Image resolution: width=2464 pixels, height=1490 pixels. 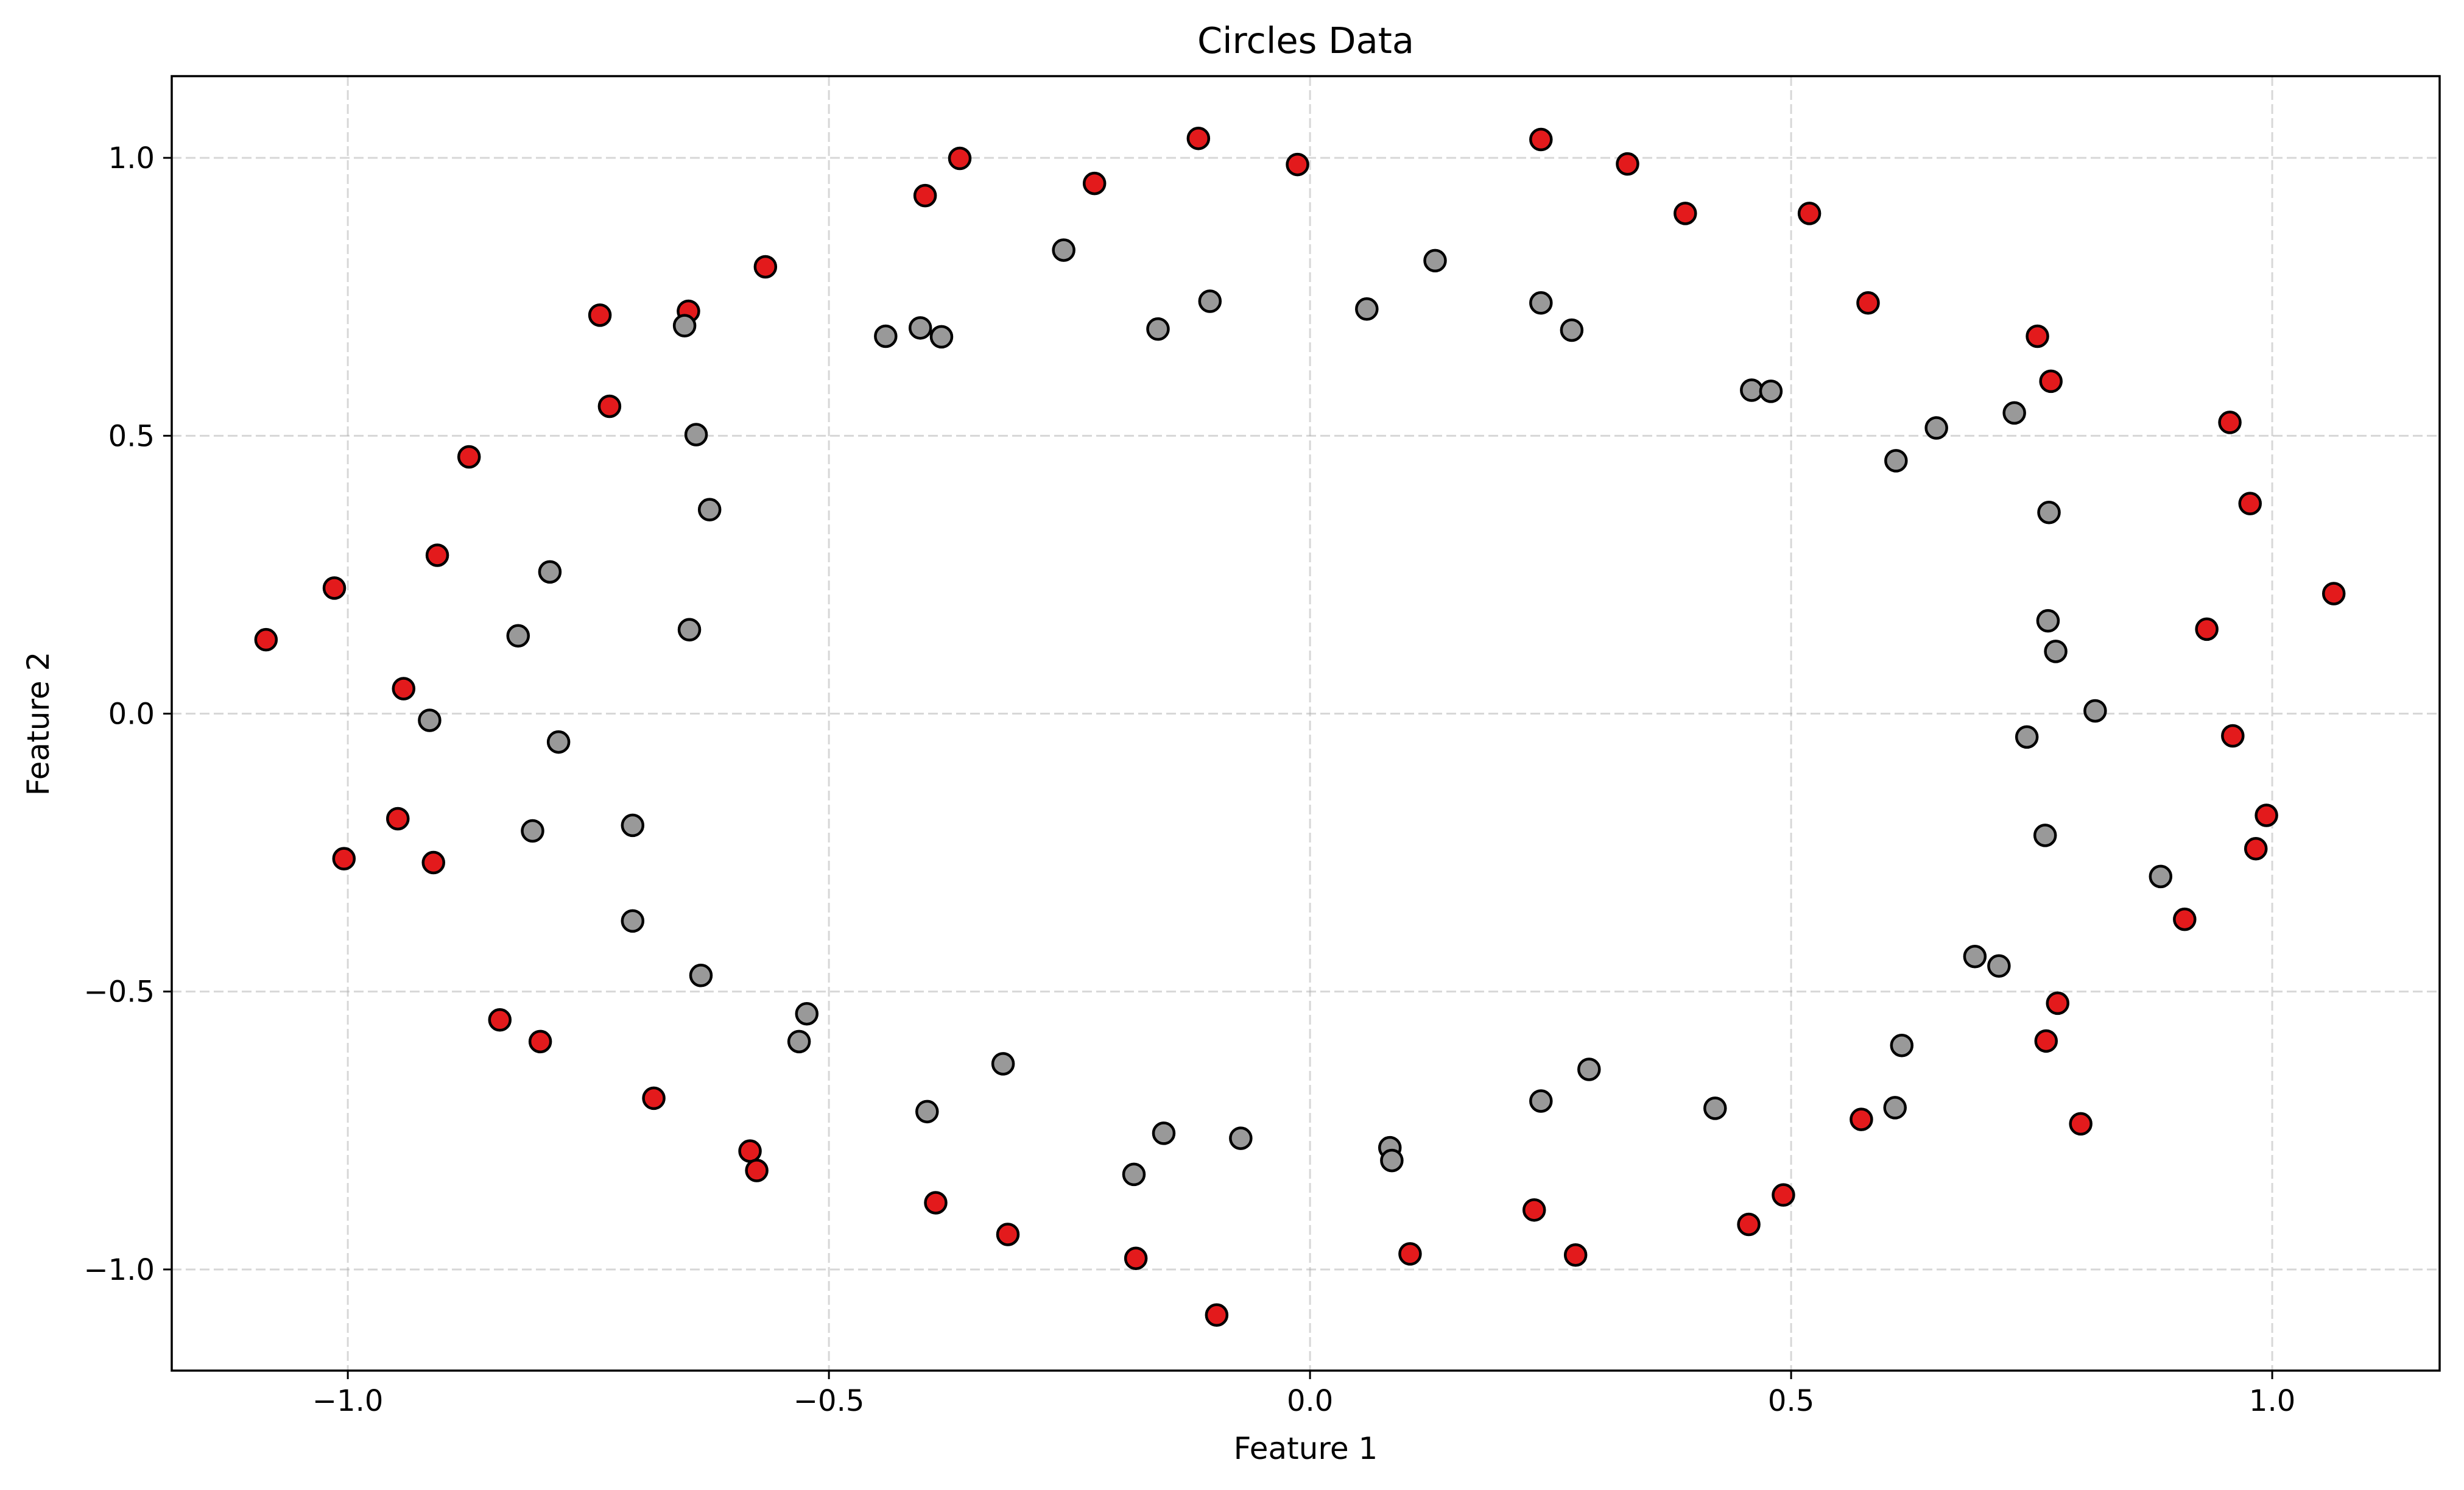 I want to click on y-tick-label: 0.5, so click(x=131, y=436).